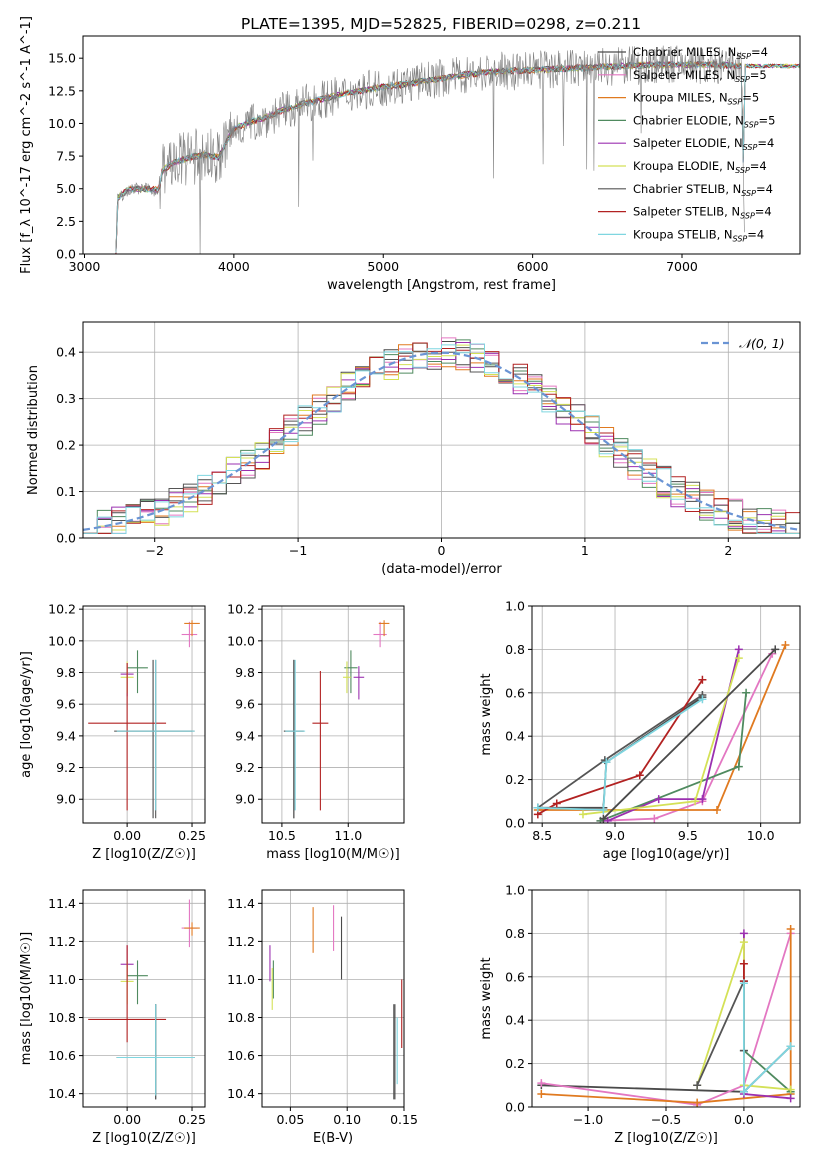  Describe the element at coordinates (26, 998) in the screenshot. I see `y-axis-label: mass [log10(M/M☉)]` at that location.